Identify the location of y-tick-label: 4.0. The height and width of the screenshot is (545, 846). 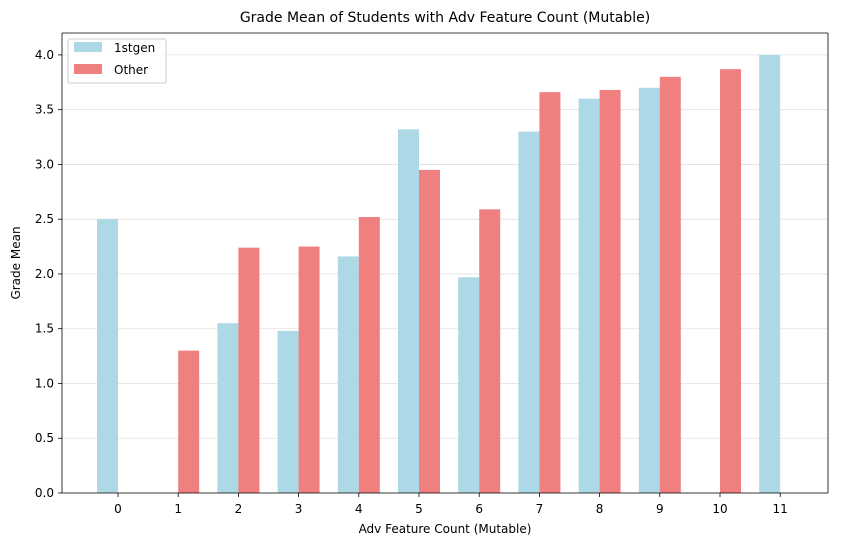
(44, 55).